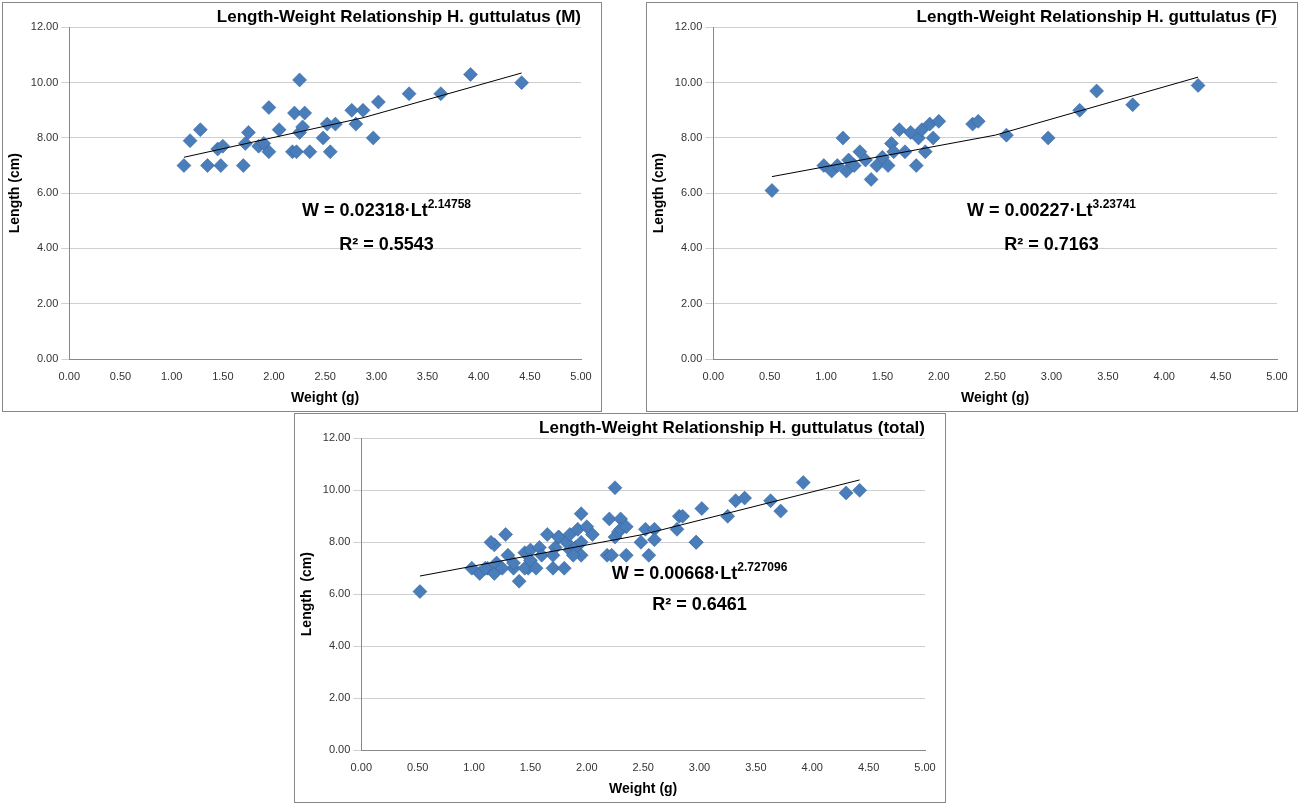  Describe the element at coordinates (1051, 243) in the screenshot. I see `annotation: R² = 0.7163` at that location.